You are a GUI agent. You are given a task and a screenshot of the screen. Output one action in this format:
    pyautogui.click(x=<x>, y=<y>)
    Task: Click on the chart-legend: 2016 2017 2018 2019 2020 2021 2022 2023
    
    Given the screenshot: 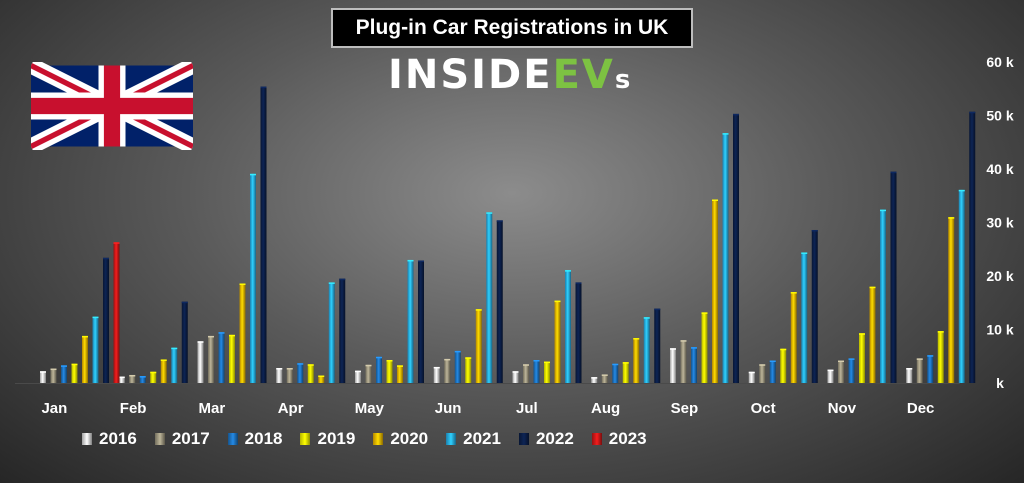 What is the action you would take?
    pyautogui.click(x=373, y=439)
    